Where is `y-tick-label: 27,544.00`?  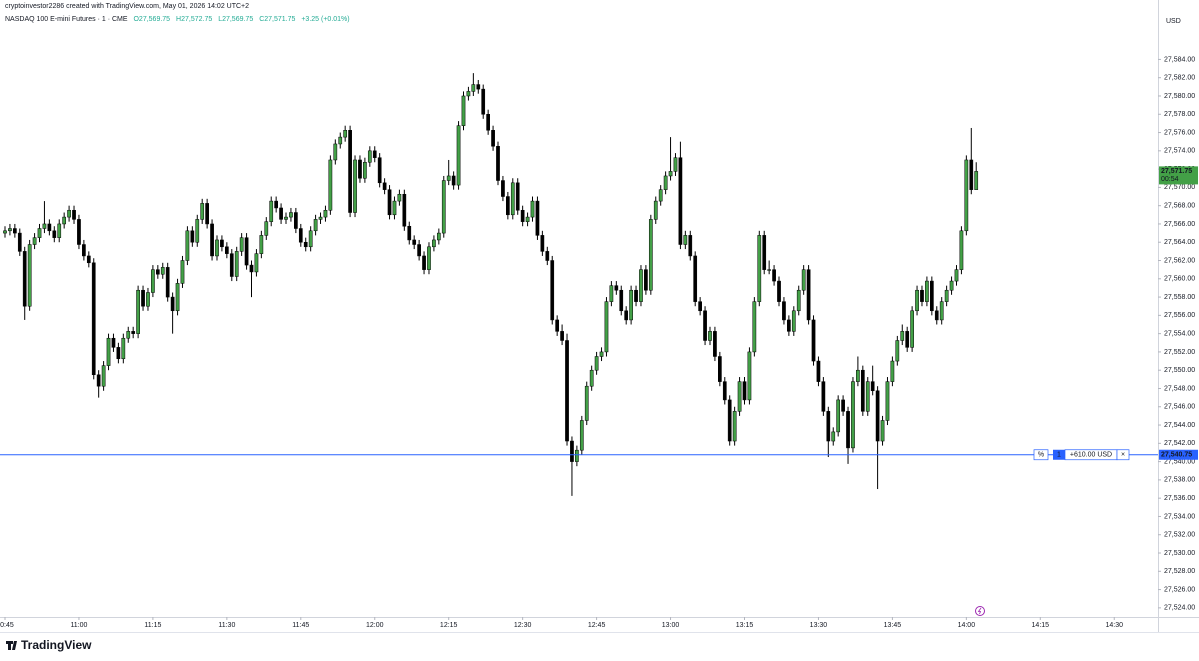
y-tick-label: 27,544.00 is located at coordinates (1179, 425).